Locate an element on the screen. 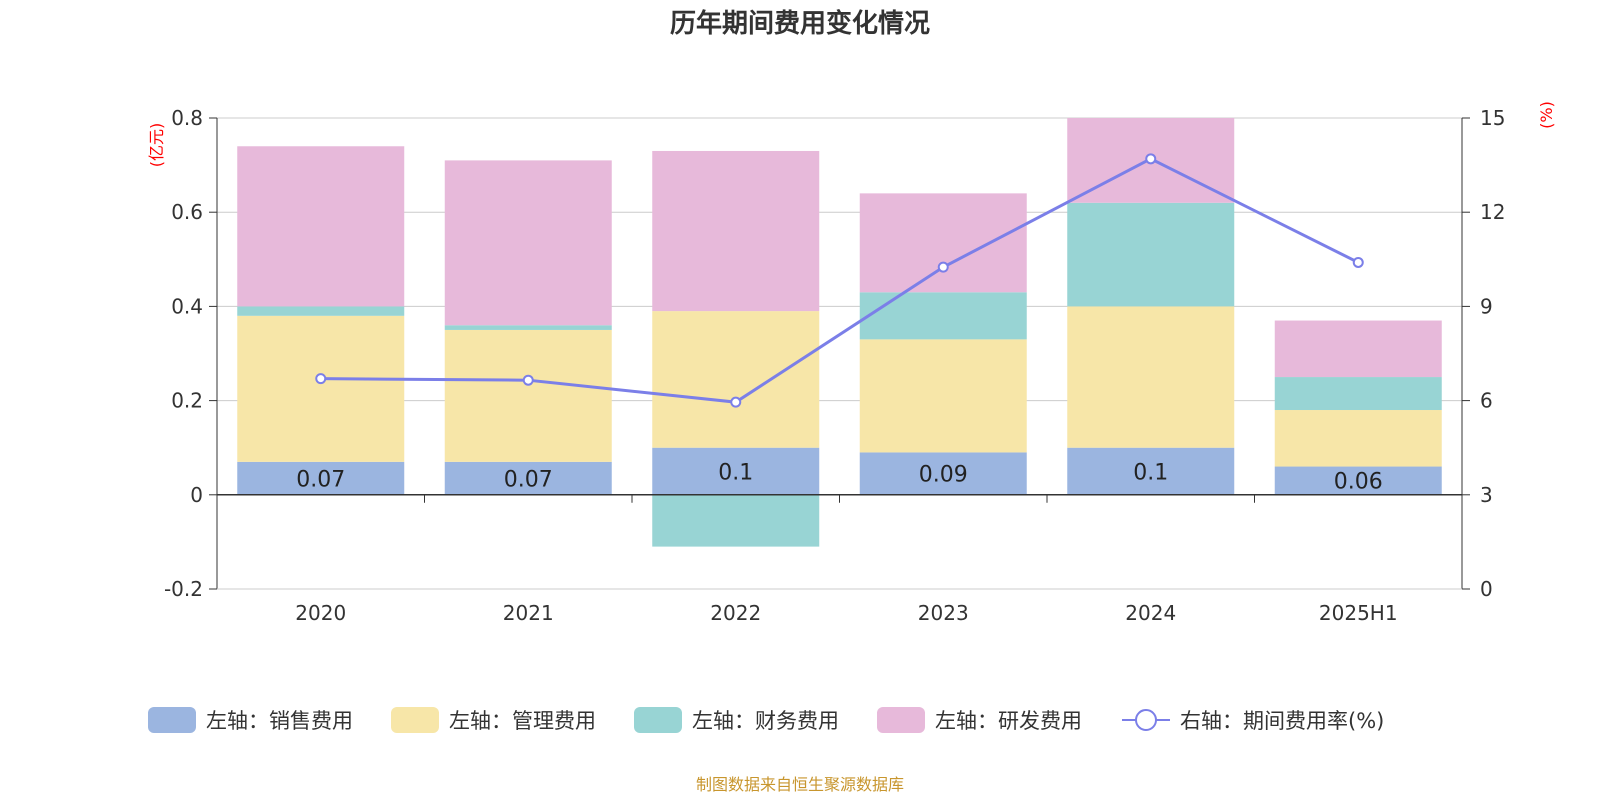 The image size is (1600, 800). left-tick-label: 0.4 is located at coordinates (187, 306).